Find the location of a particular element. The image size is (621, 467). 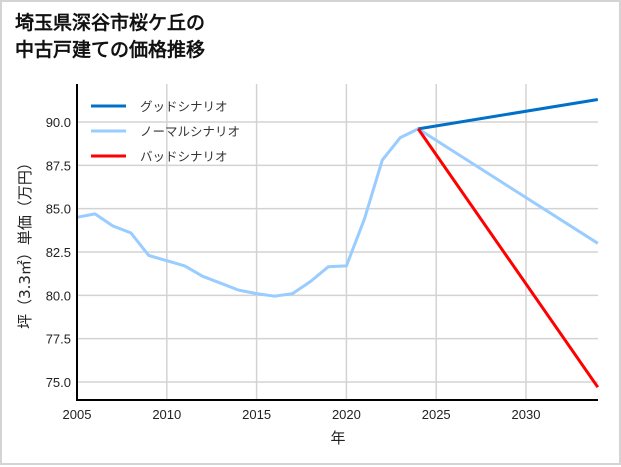

chart-title: 埼玉県深谷市桜ケ丘の 中古戸建ての価格推移 is located at coordinates (110, 36).